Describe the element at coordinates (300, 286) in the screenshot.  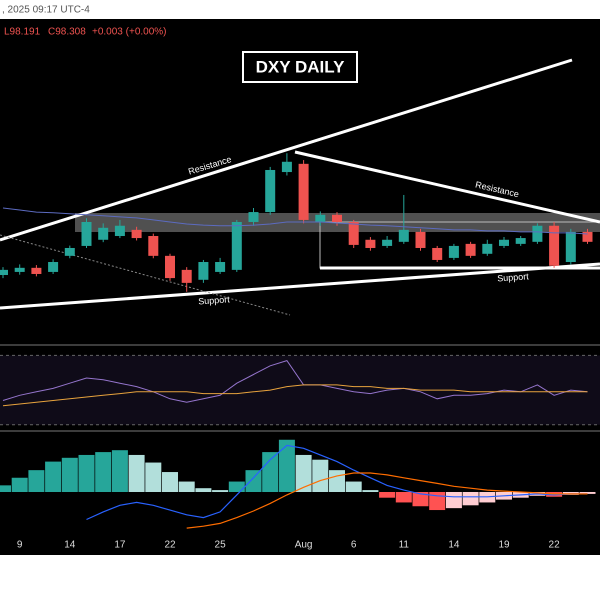
I see `support-line` at that location.